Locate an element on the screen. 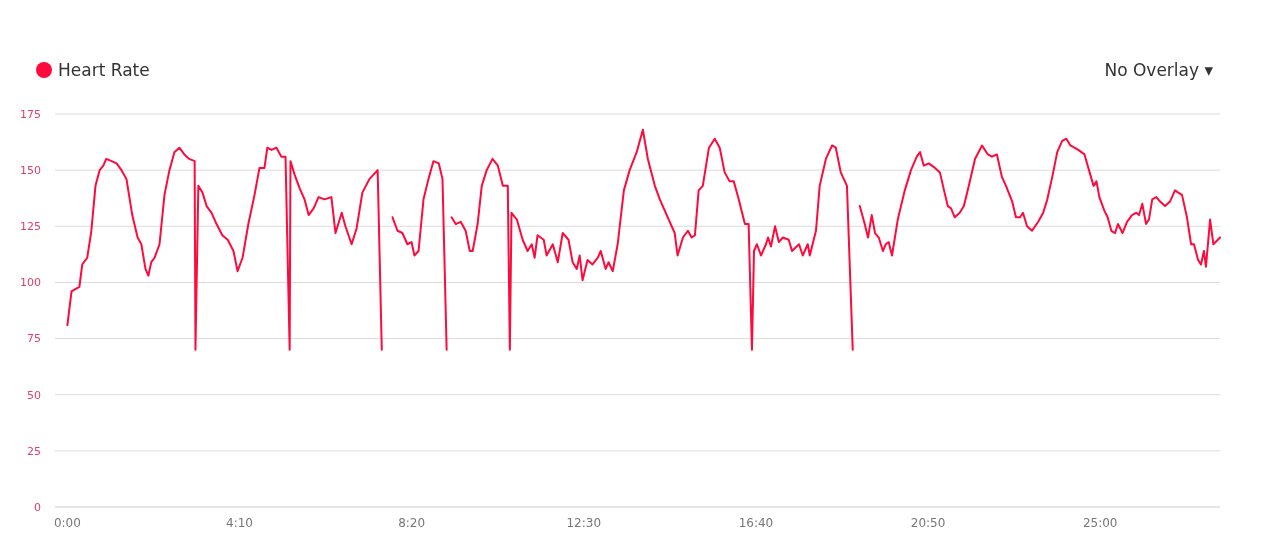  y-tick-label: 50 is located at coordinates (34, 395).